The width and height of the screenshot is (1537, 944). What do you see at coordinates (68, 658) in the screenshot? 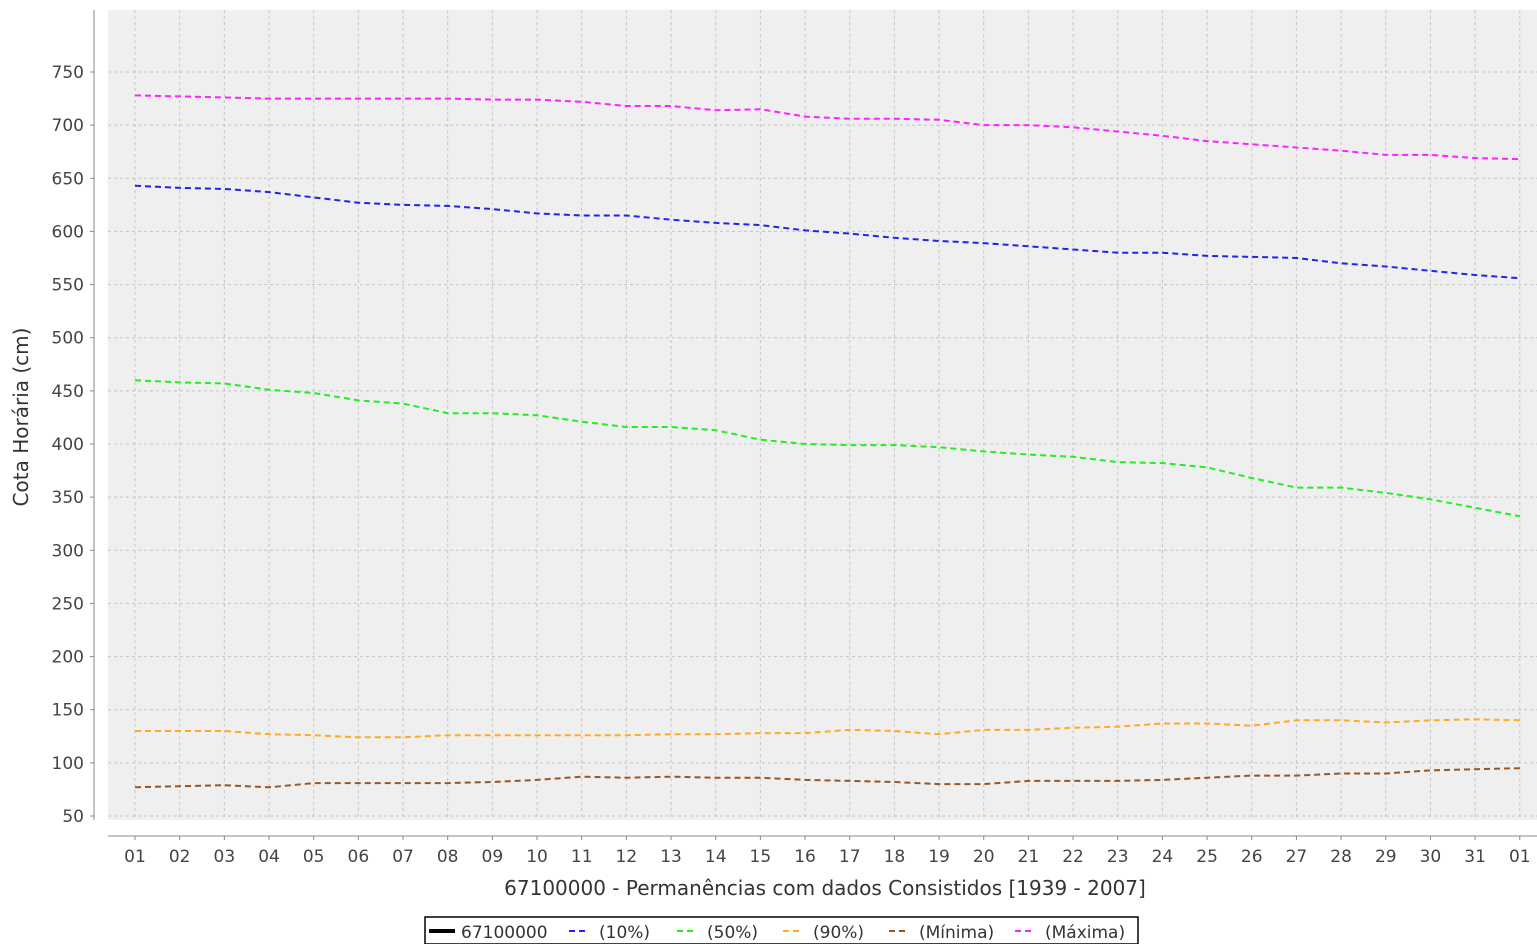
I see `y-tick-label: 200` at bounding box center [68, 658].